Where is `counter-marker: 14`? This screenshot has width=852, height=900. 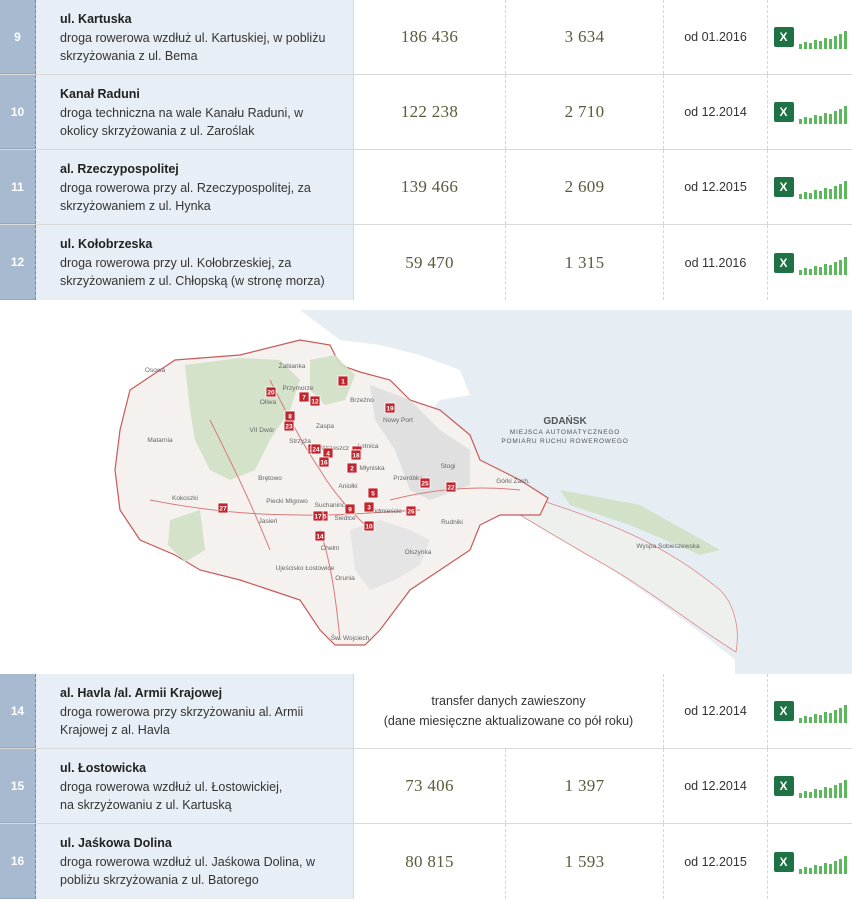 counter-marker: 14 is located at coordinates (320, 536).